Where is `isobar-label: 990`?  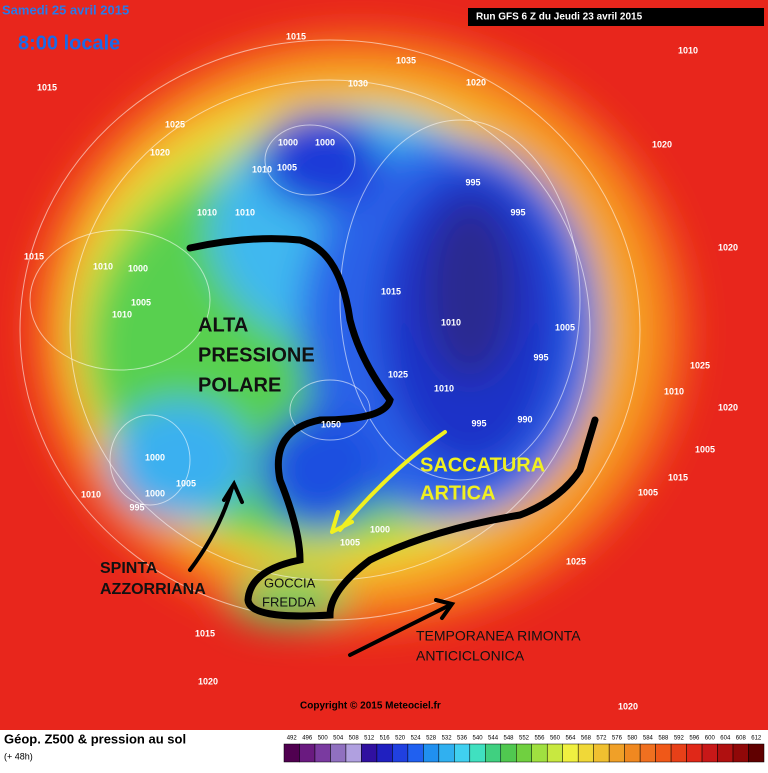 isobar-label: 990 is located at coordinates (524, 419).